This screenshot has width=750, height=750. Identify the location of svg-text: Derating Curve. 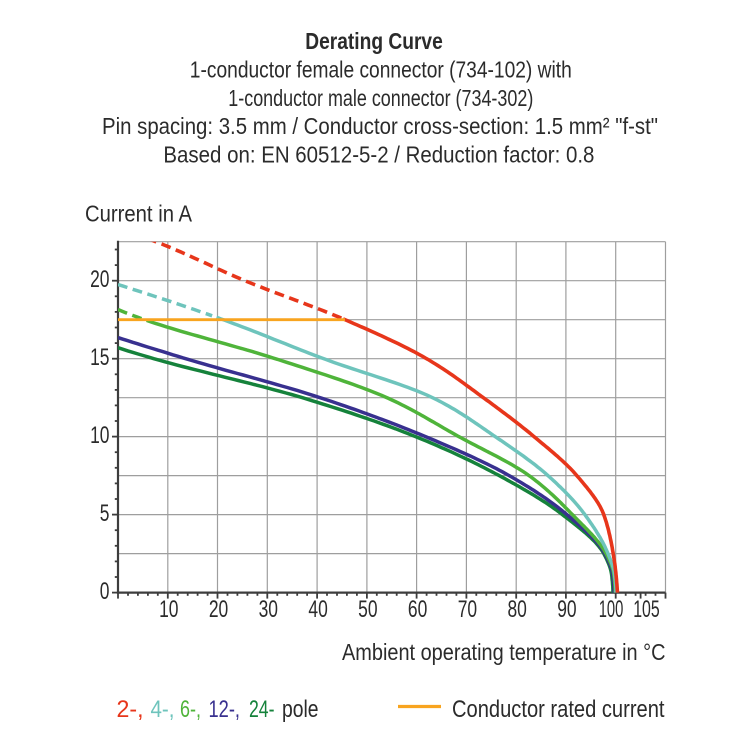
(374, 41).